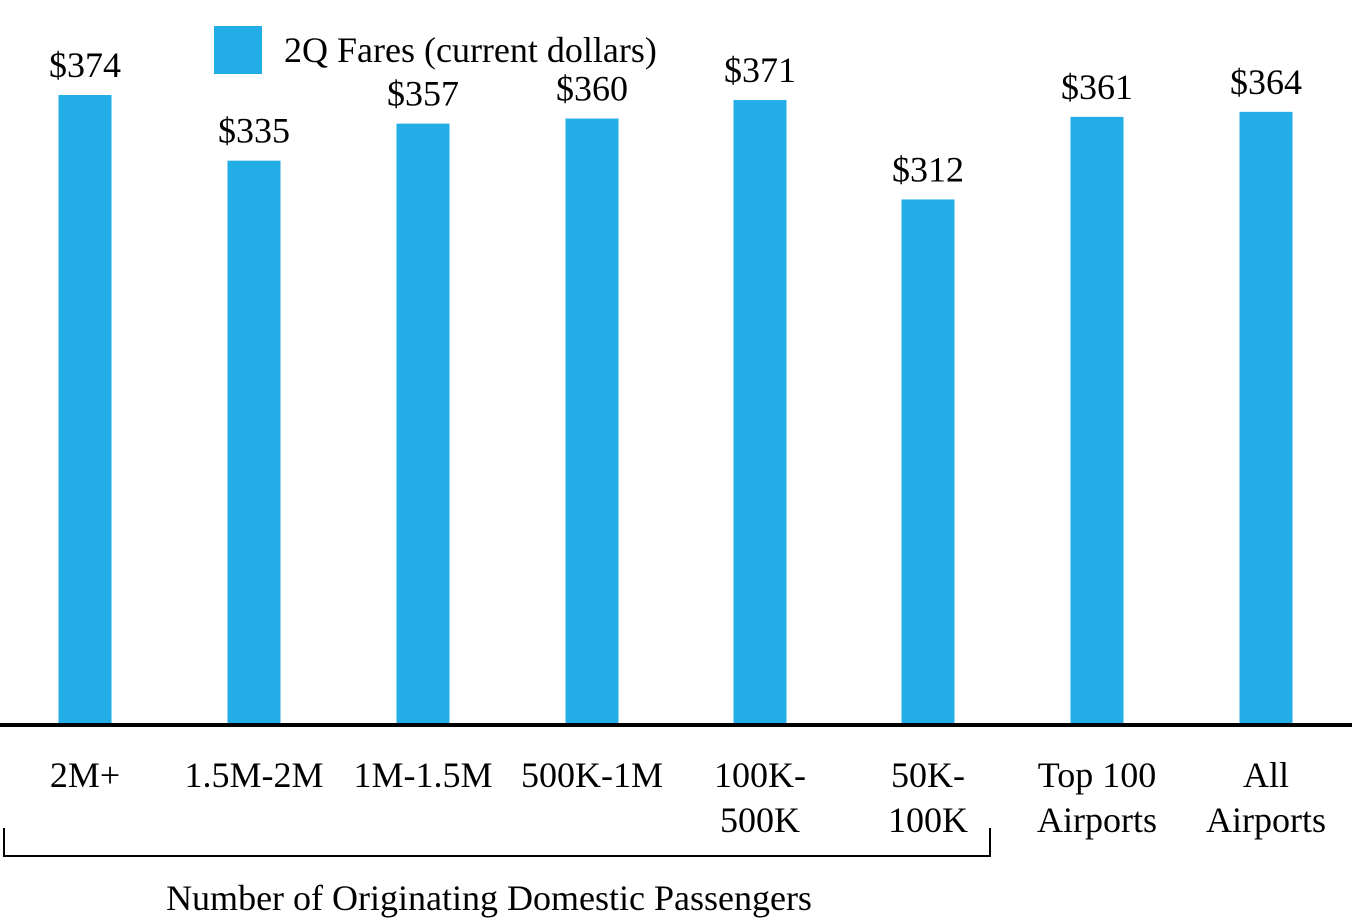  I want to click on legend: 2Q Fares (current dollars), so click(435, 50).